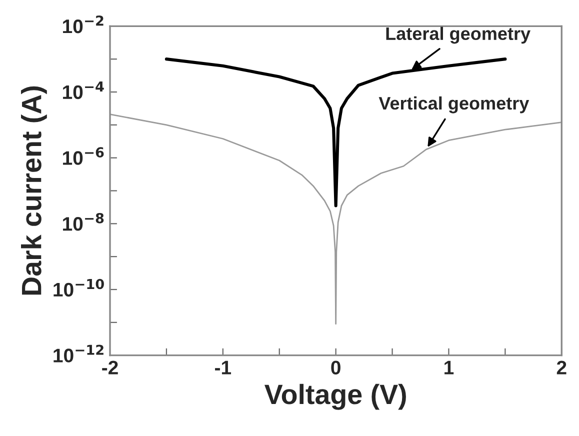  Describe the element at coordinates (561, 367) in the screenshot. I see `x-tick-label: 2` at that location.